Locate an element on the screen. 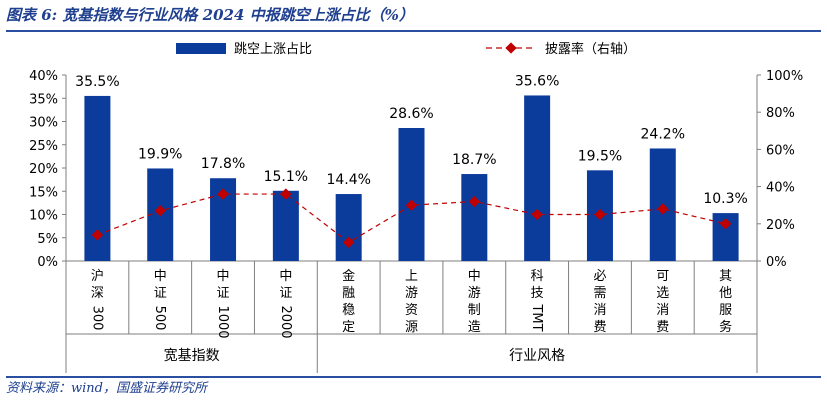 Image resolution: width=827 pixels, height=411 pixels. category-label: 必需消费 is located at coordinates (599, 302).